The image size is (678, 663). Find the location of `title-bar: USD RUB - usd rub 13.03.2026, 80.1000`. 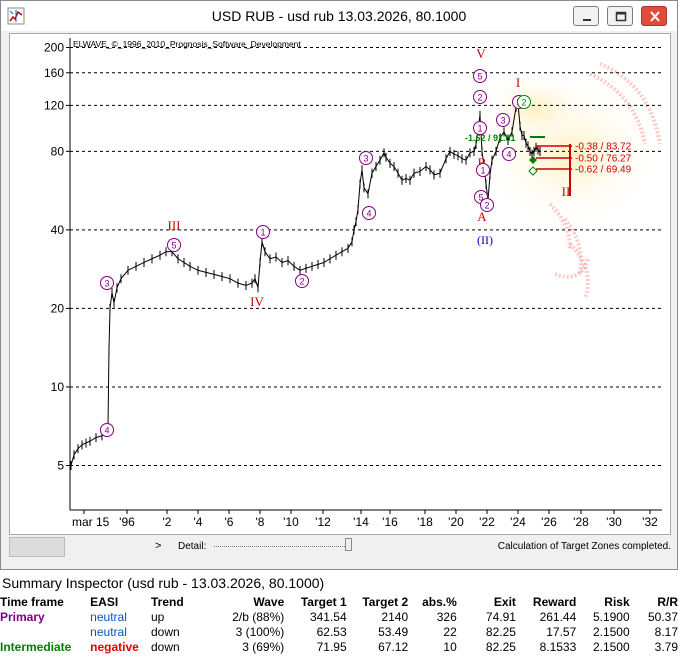

title-bar: USD RUB - usd rub 13.03.2026, 80.1000 is located at coordinates (339, 16).